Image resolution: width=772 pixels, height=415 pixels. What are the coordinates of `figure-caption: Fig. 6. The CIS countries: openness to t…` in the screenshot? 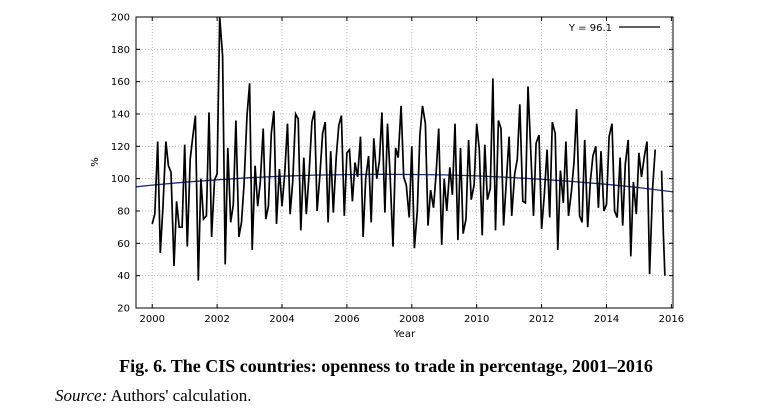 It's located at (386, 366).